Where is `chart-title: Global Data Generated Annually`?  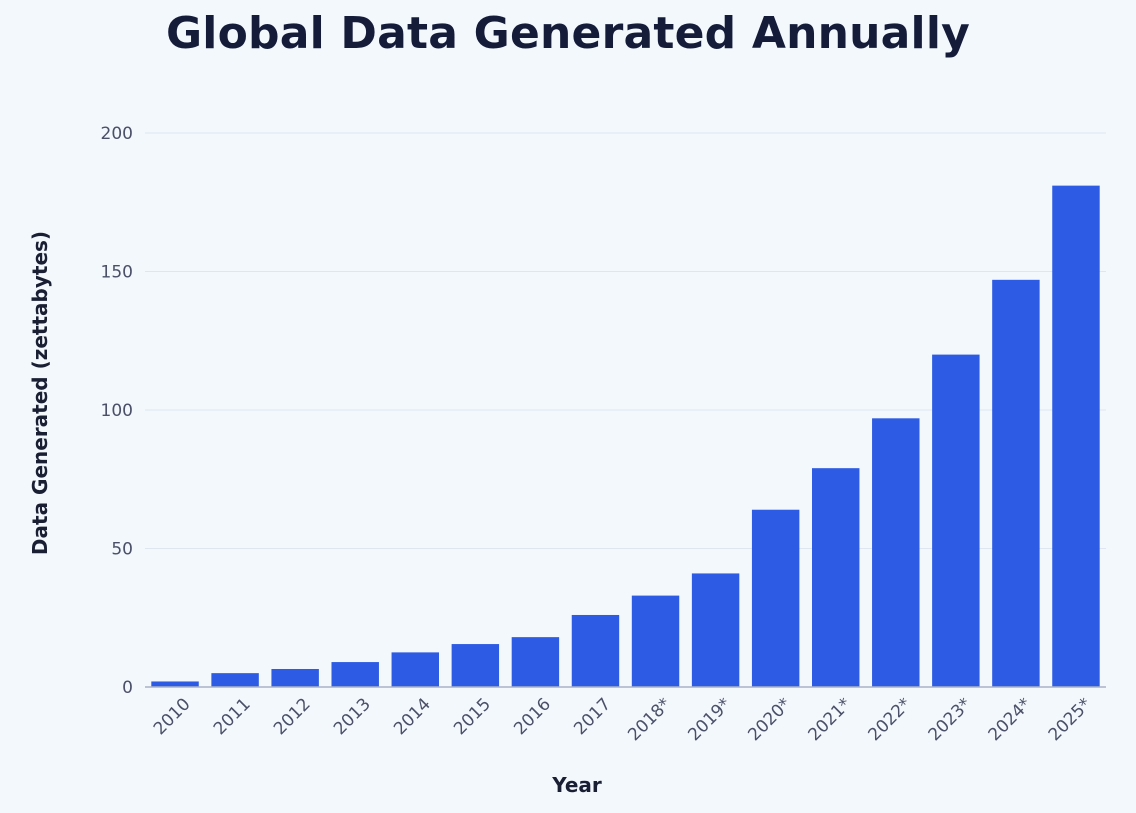
chart-title: Global Data Generated Annually is located at coordinates (568, 33).